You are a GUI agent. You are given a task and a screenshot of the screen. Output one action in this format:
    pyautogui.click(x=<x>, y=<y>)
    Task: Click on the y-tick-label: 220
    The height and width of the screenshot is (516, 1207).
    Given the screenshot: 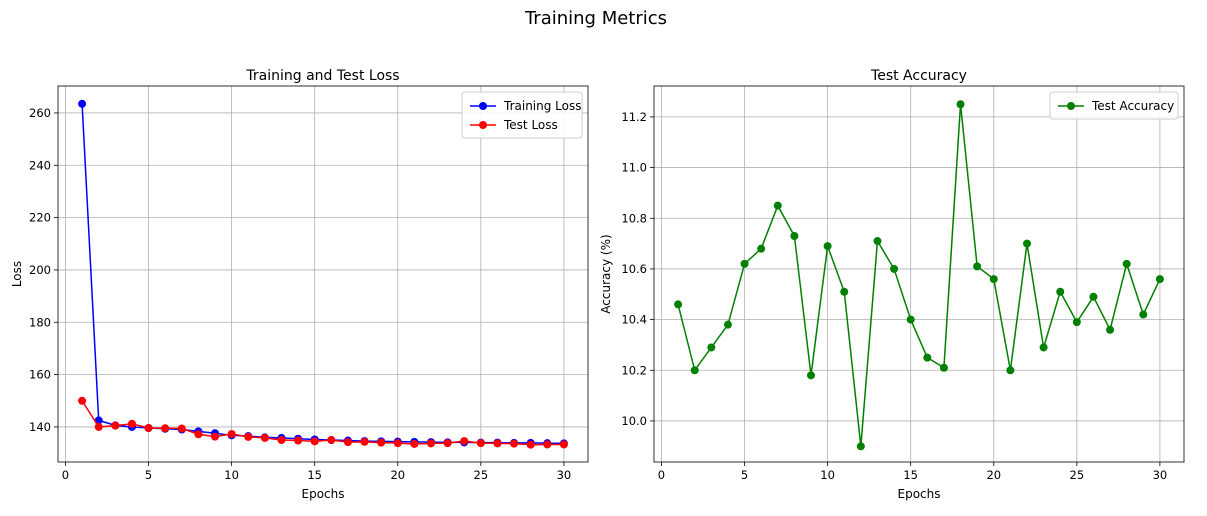 What is the action you would take?
    pyautogui.click(x=40, y=218)
    